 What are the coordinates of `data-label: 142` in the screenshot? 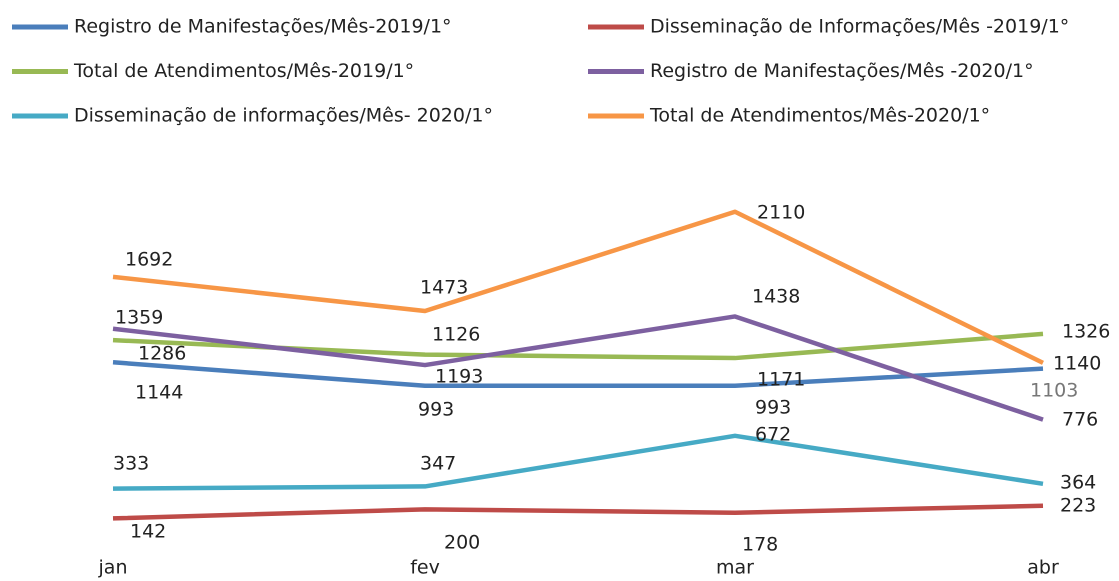 It's located at (148, 532).